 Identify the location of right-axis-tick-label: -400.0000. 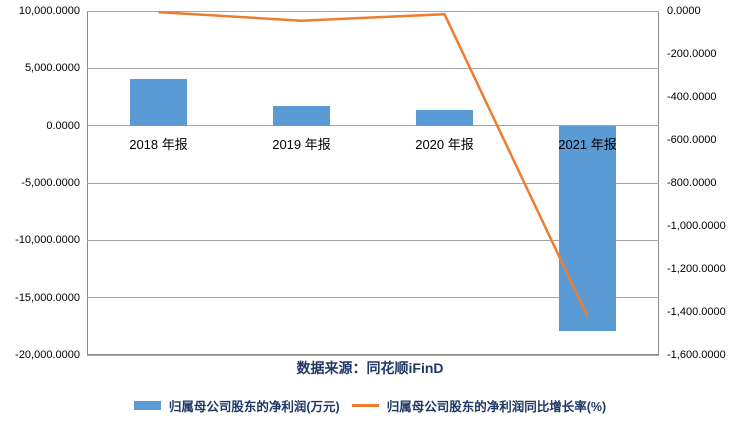
(692, 97).